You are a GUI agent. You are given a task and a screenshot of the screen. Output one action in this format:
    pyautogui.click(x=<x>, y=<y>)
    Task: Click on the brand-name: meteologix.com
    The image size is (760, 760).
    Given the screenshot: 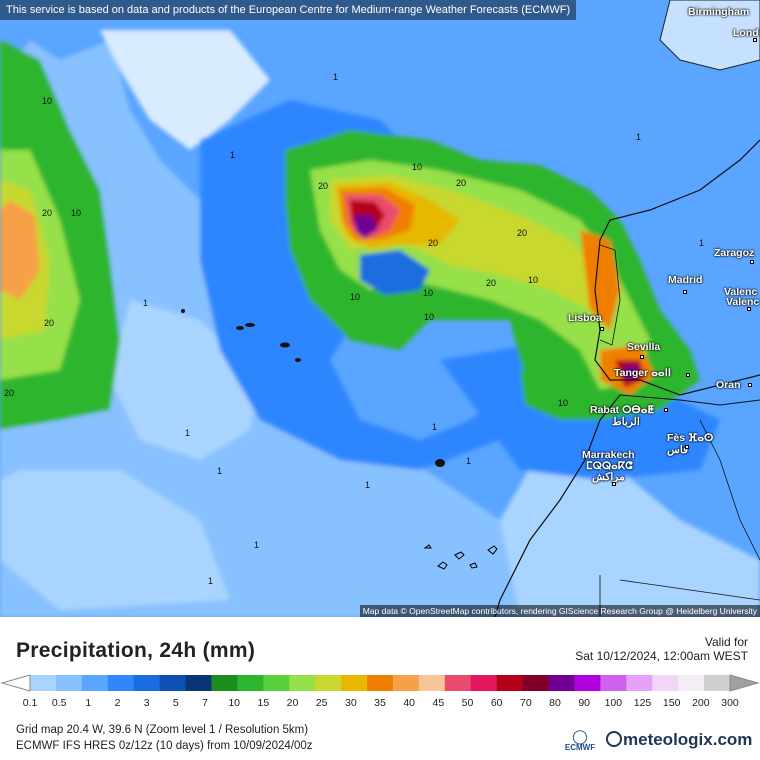 What is the action you would take?
    pyautogui.click(x=688, y=739)
    